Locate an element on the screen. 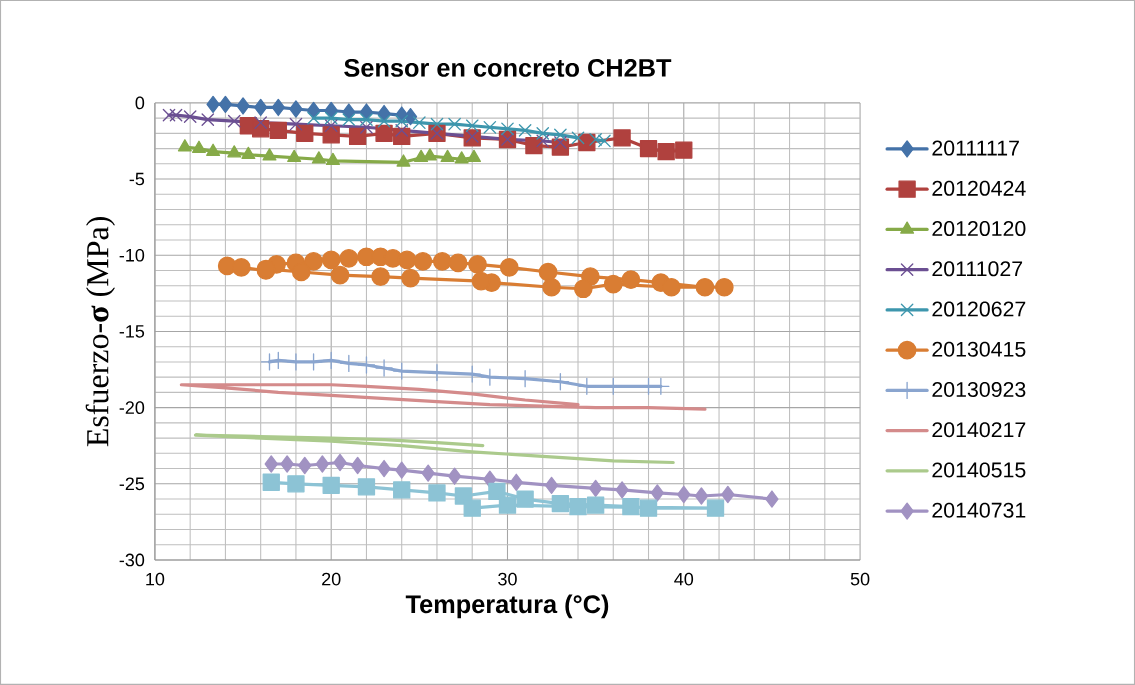  legend-label: 20130923 is located at coordinates (979, 389).